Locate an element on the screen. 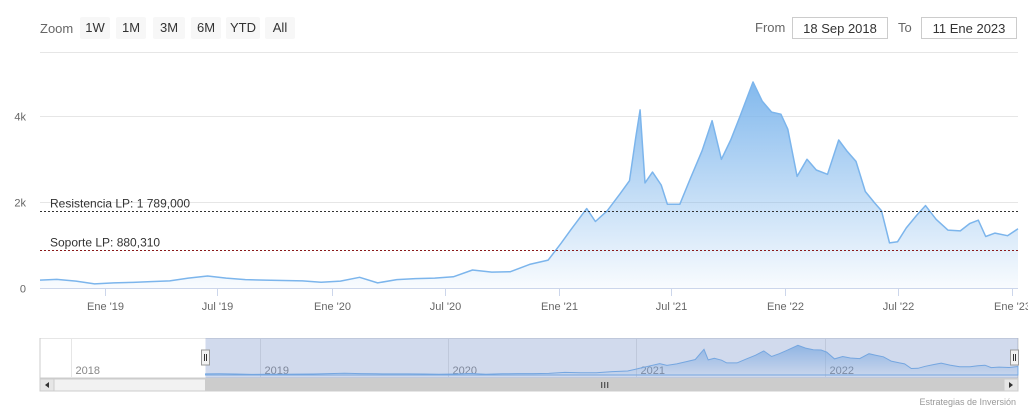 The height and width of the screenshot is (415, 1028). navigator: 20182019202020212022 is located at coordinates (514, 366).